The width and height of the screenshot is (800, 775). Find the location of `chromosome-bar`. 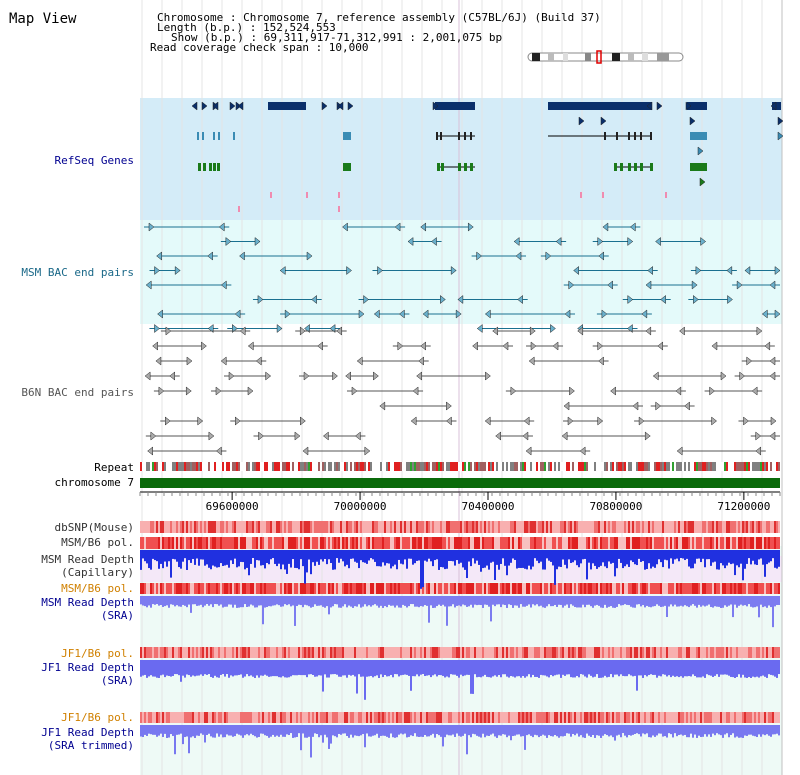

chromosome-bar is located at coordinates (460, 483).